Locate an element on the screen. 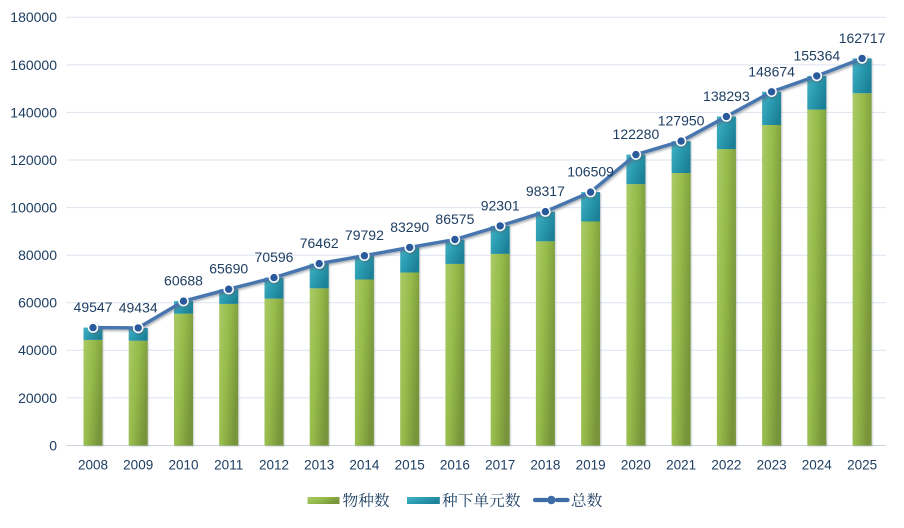 The image size is (904, 528). svg-text: 148674 is located at coordinates (771, 71).